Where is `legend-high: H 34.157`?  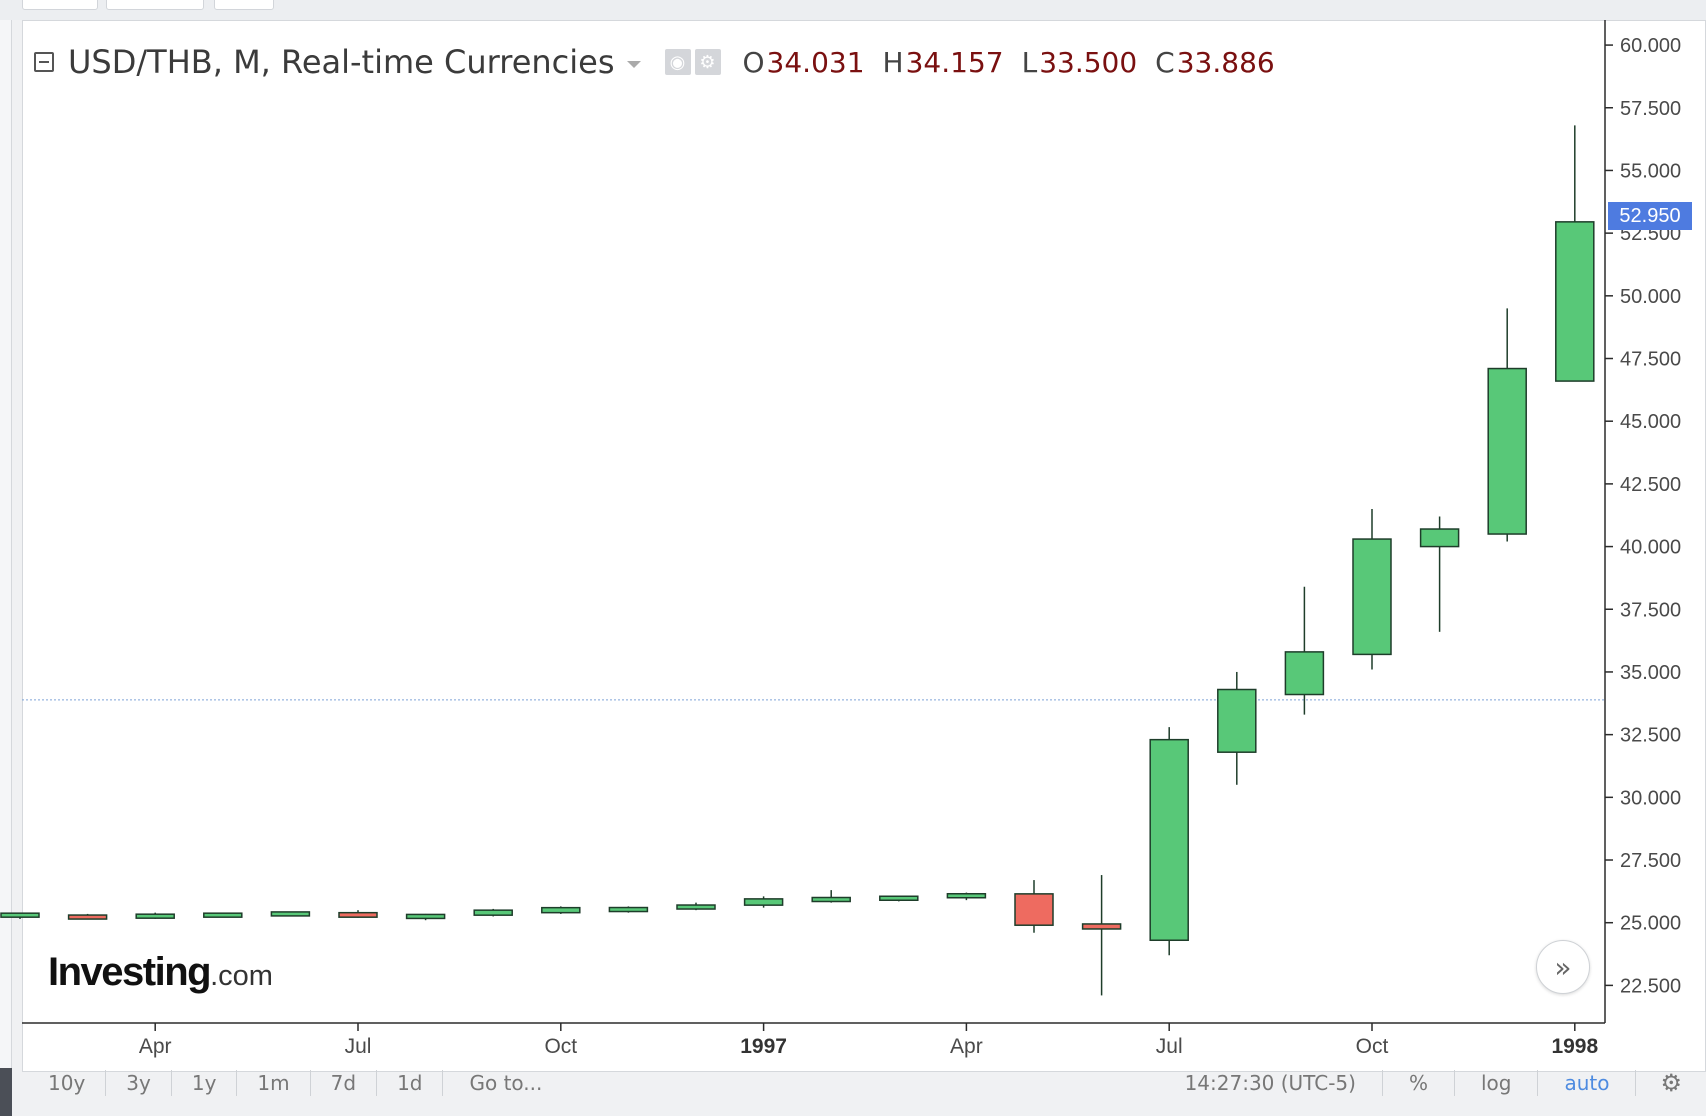 legend-high: H 34.157 is located at coordinates (943, 62).